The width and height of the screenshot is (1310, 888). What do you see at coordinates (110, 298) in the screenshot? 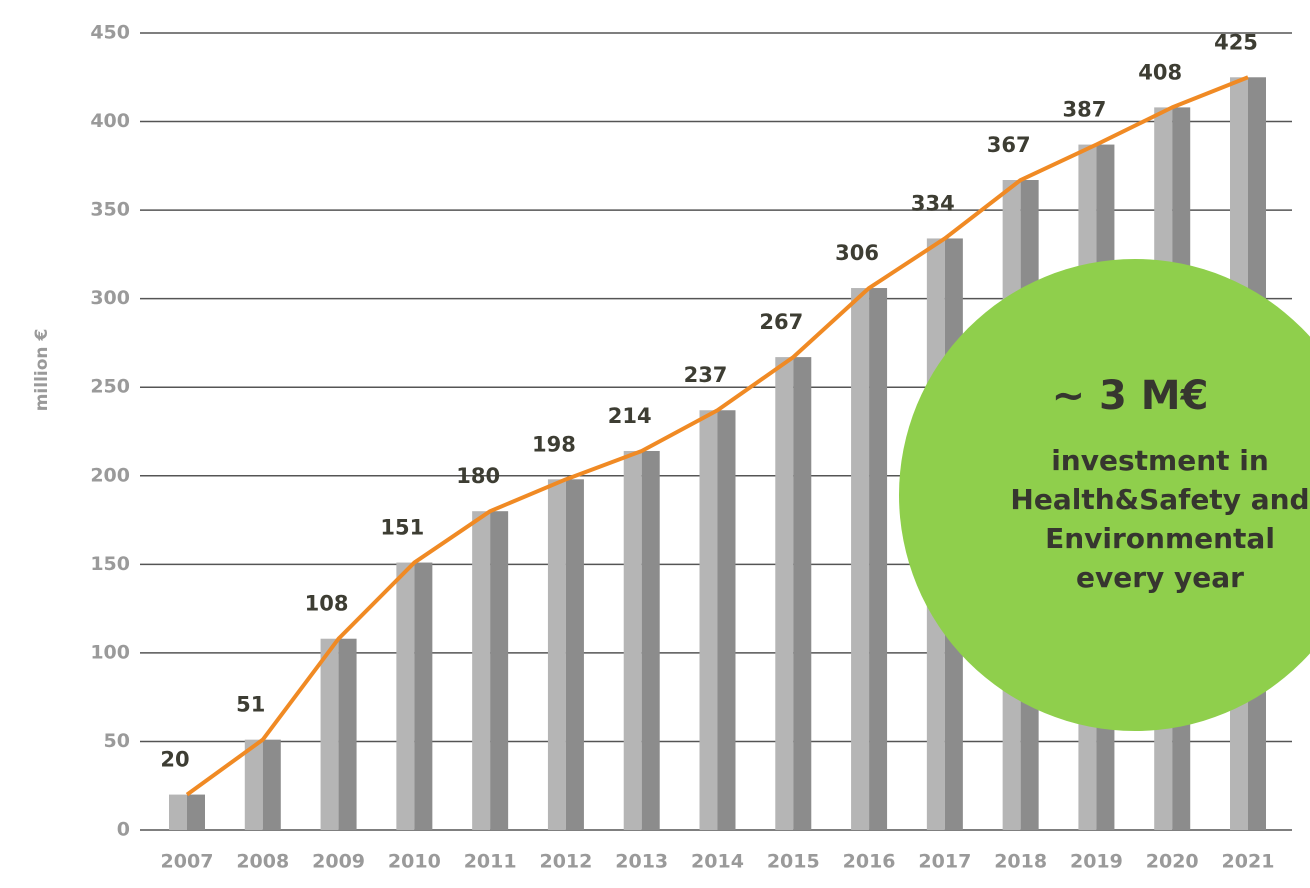
I see `y-tick-label: 300` at bounding box center [110, 298].